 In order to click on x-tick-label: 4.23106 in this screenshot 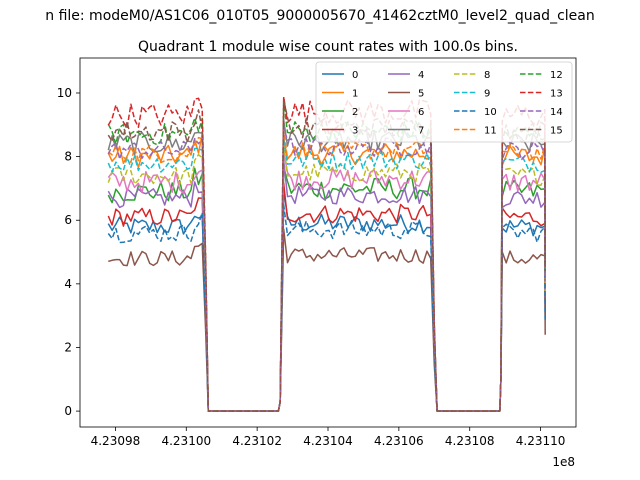, I will do `click(399, 441)`.